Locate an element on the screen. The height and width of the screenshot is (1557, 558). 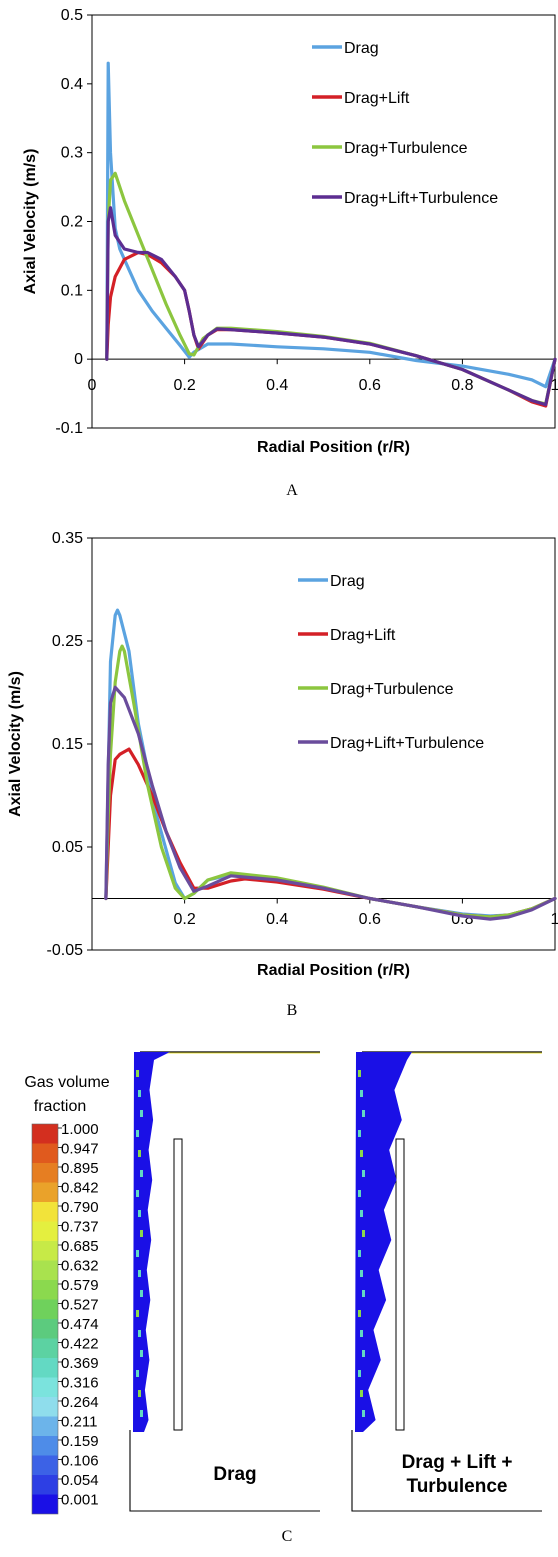
colorbar-tick-label: 0.001 is located at coordinates (80, 1500).